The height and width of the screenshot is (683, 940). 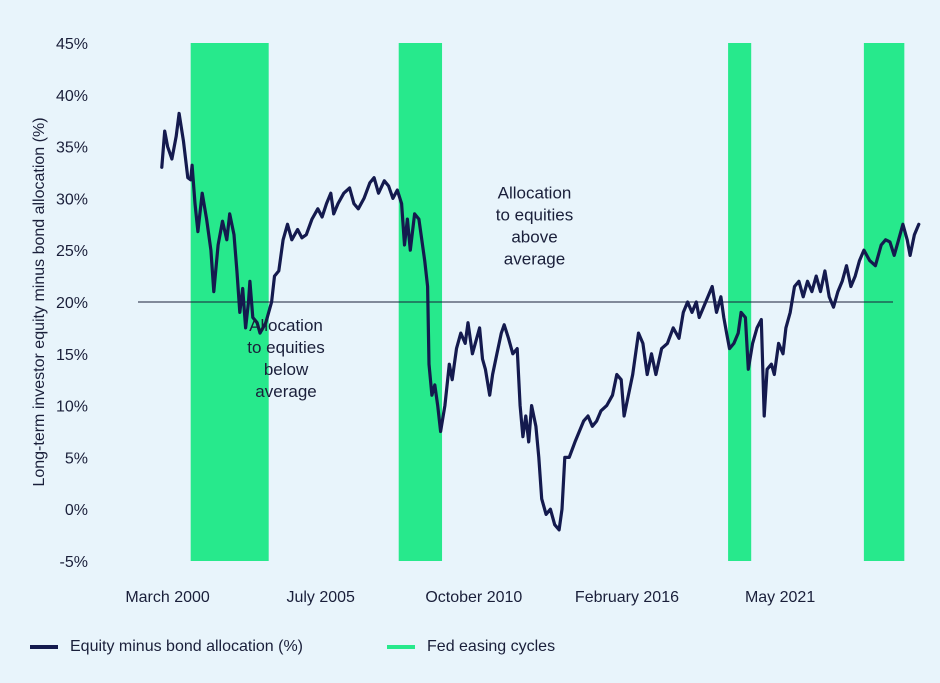 What do you see at coordinates (76, 510) in the screenshot?
I see `y-tick-label: 0%` at bounding box center [76, 510].